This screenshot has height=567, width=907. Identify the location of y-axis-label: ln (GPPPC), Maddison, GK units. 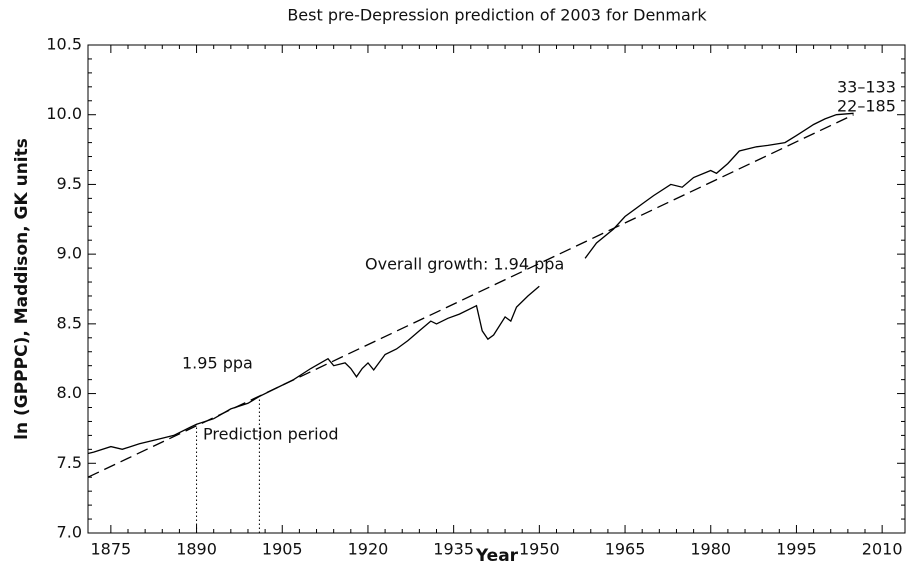
(22, 289).